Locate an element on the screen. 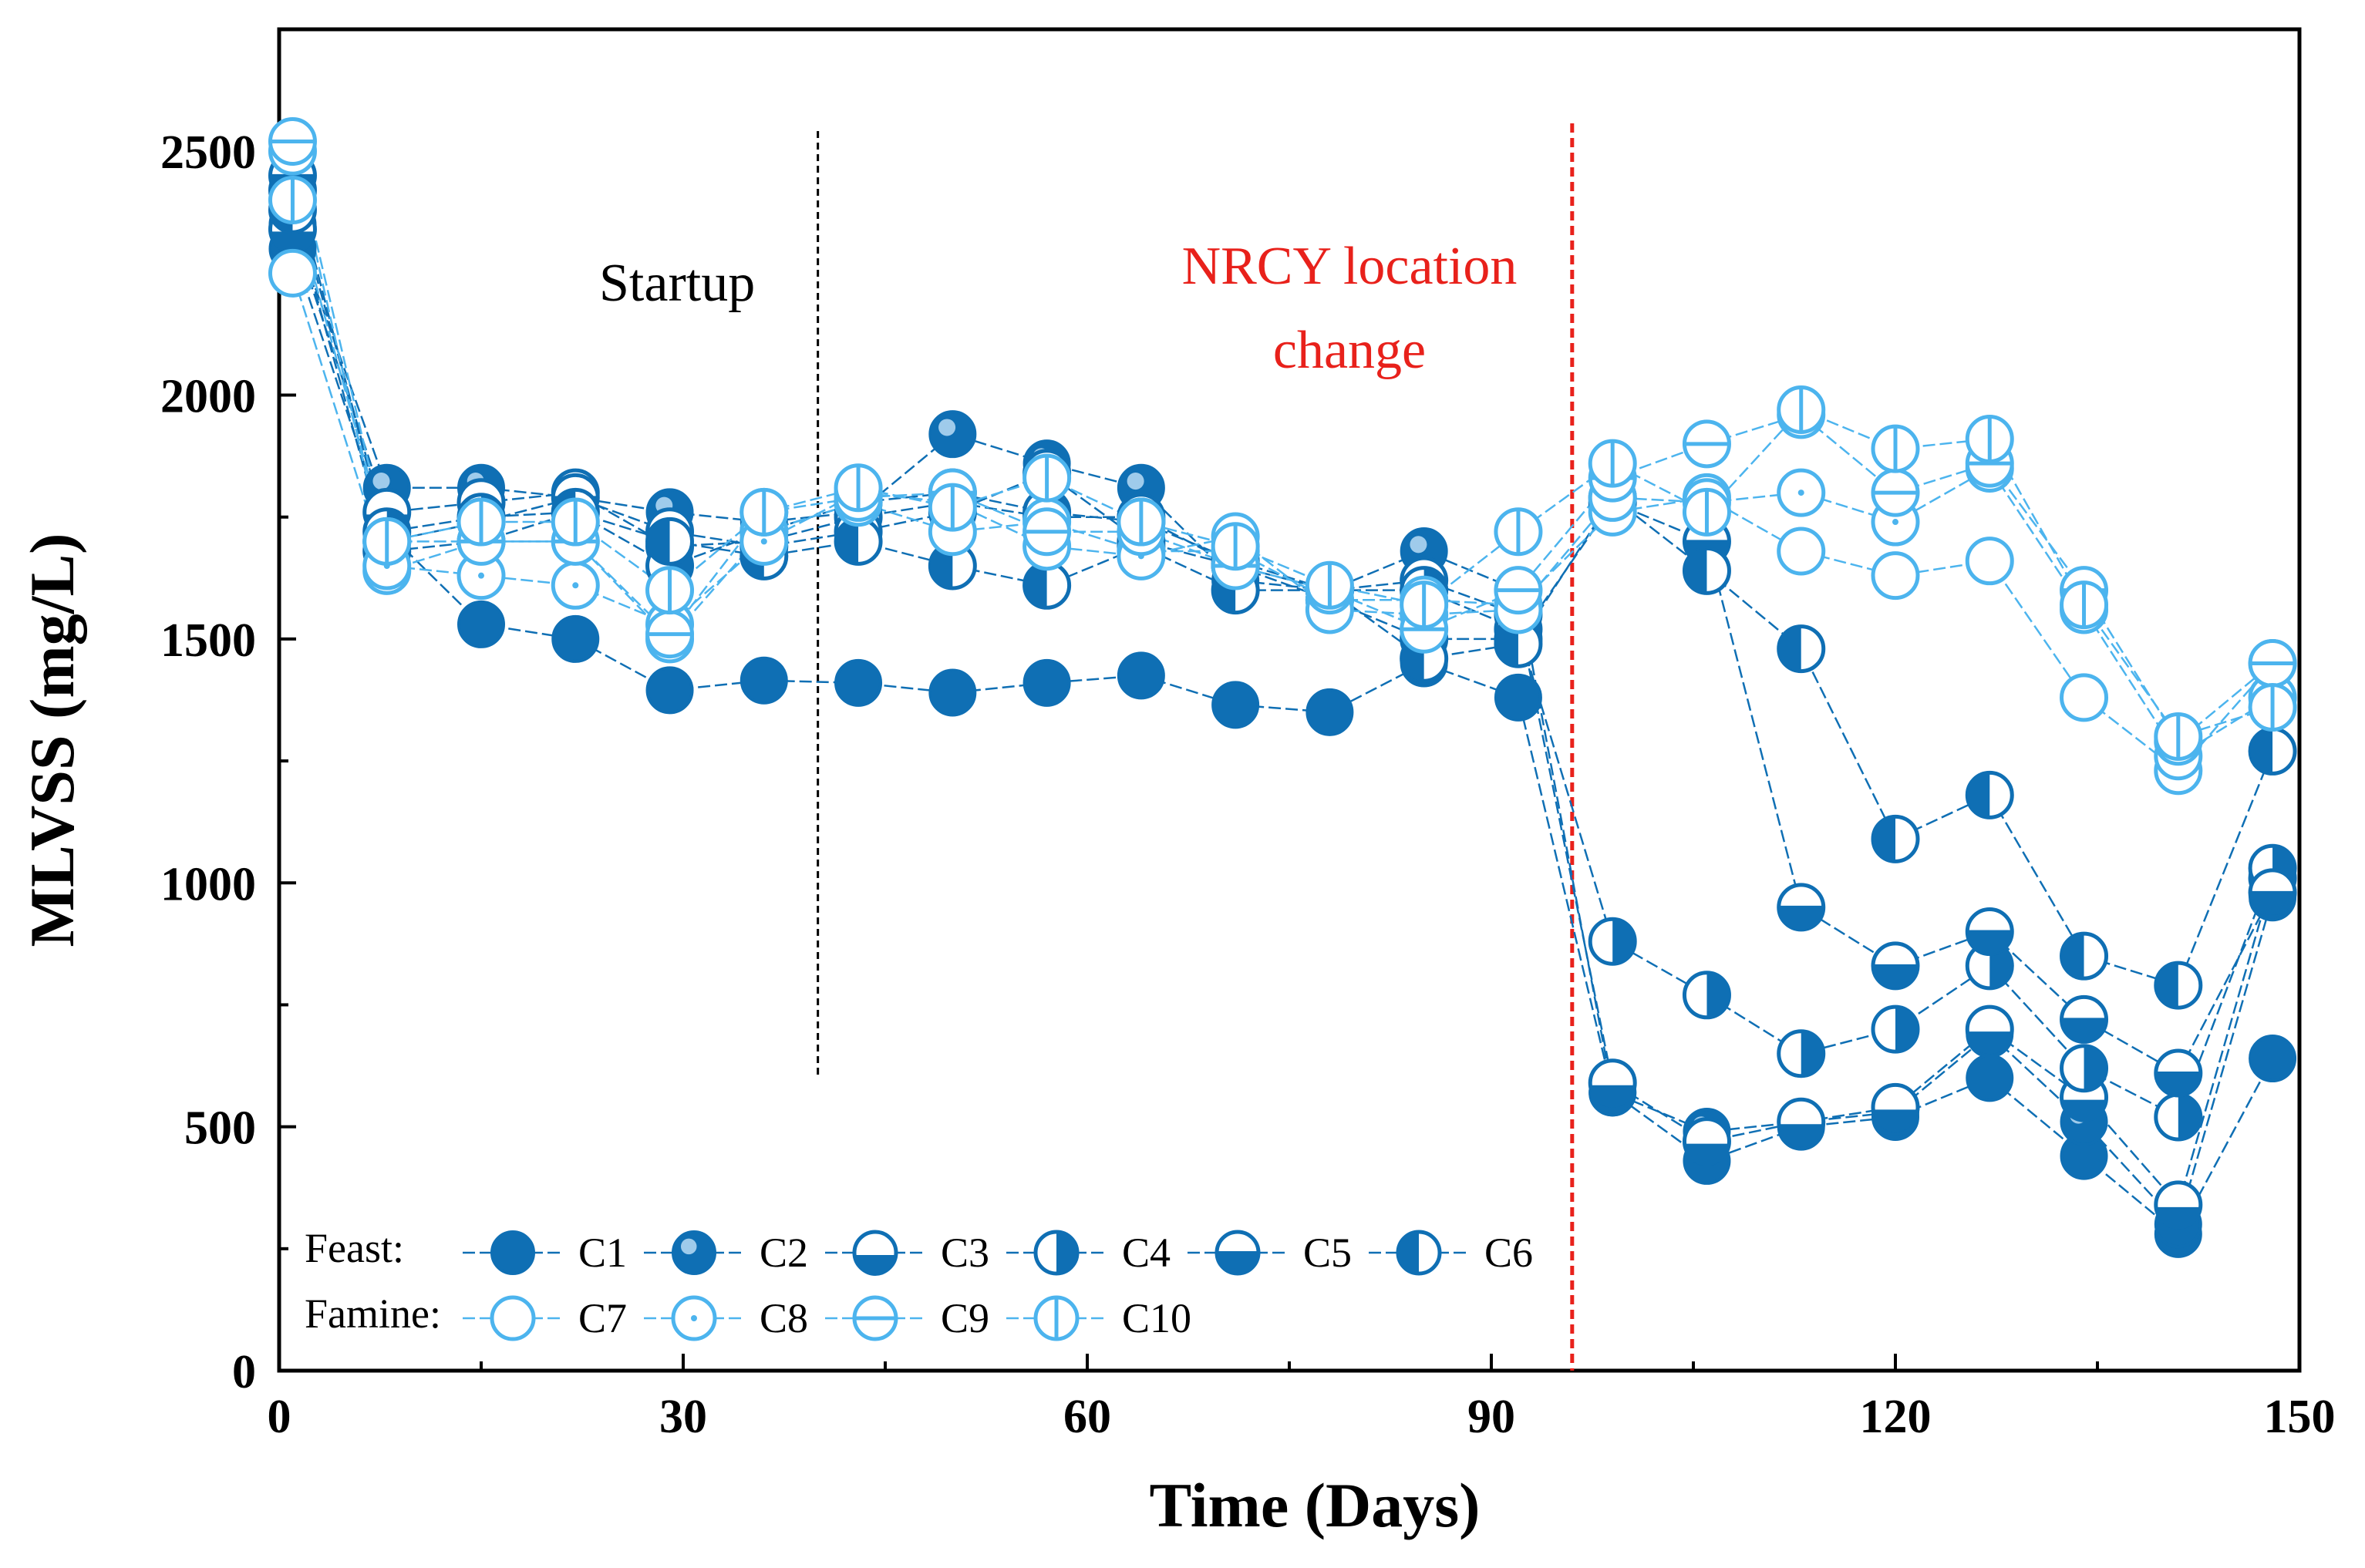 Image resolution: width=2365 pixels, height=1568 pixels. y-tick-label: 2500 is located at coordinates (208, 152).